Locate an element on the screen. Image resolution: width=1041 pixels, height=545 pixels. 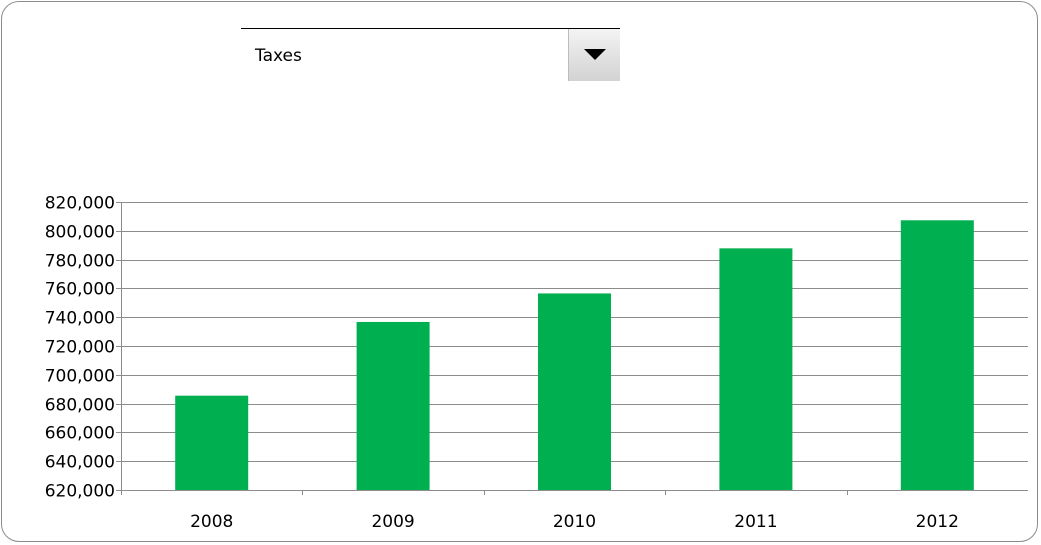
x-tick-label: 2011 is located at coordinates (755, 522).